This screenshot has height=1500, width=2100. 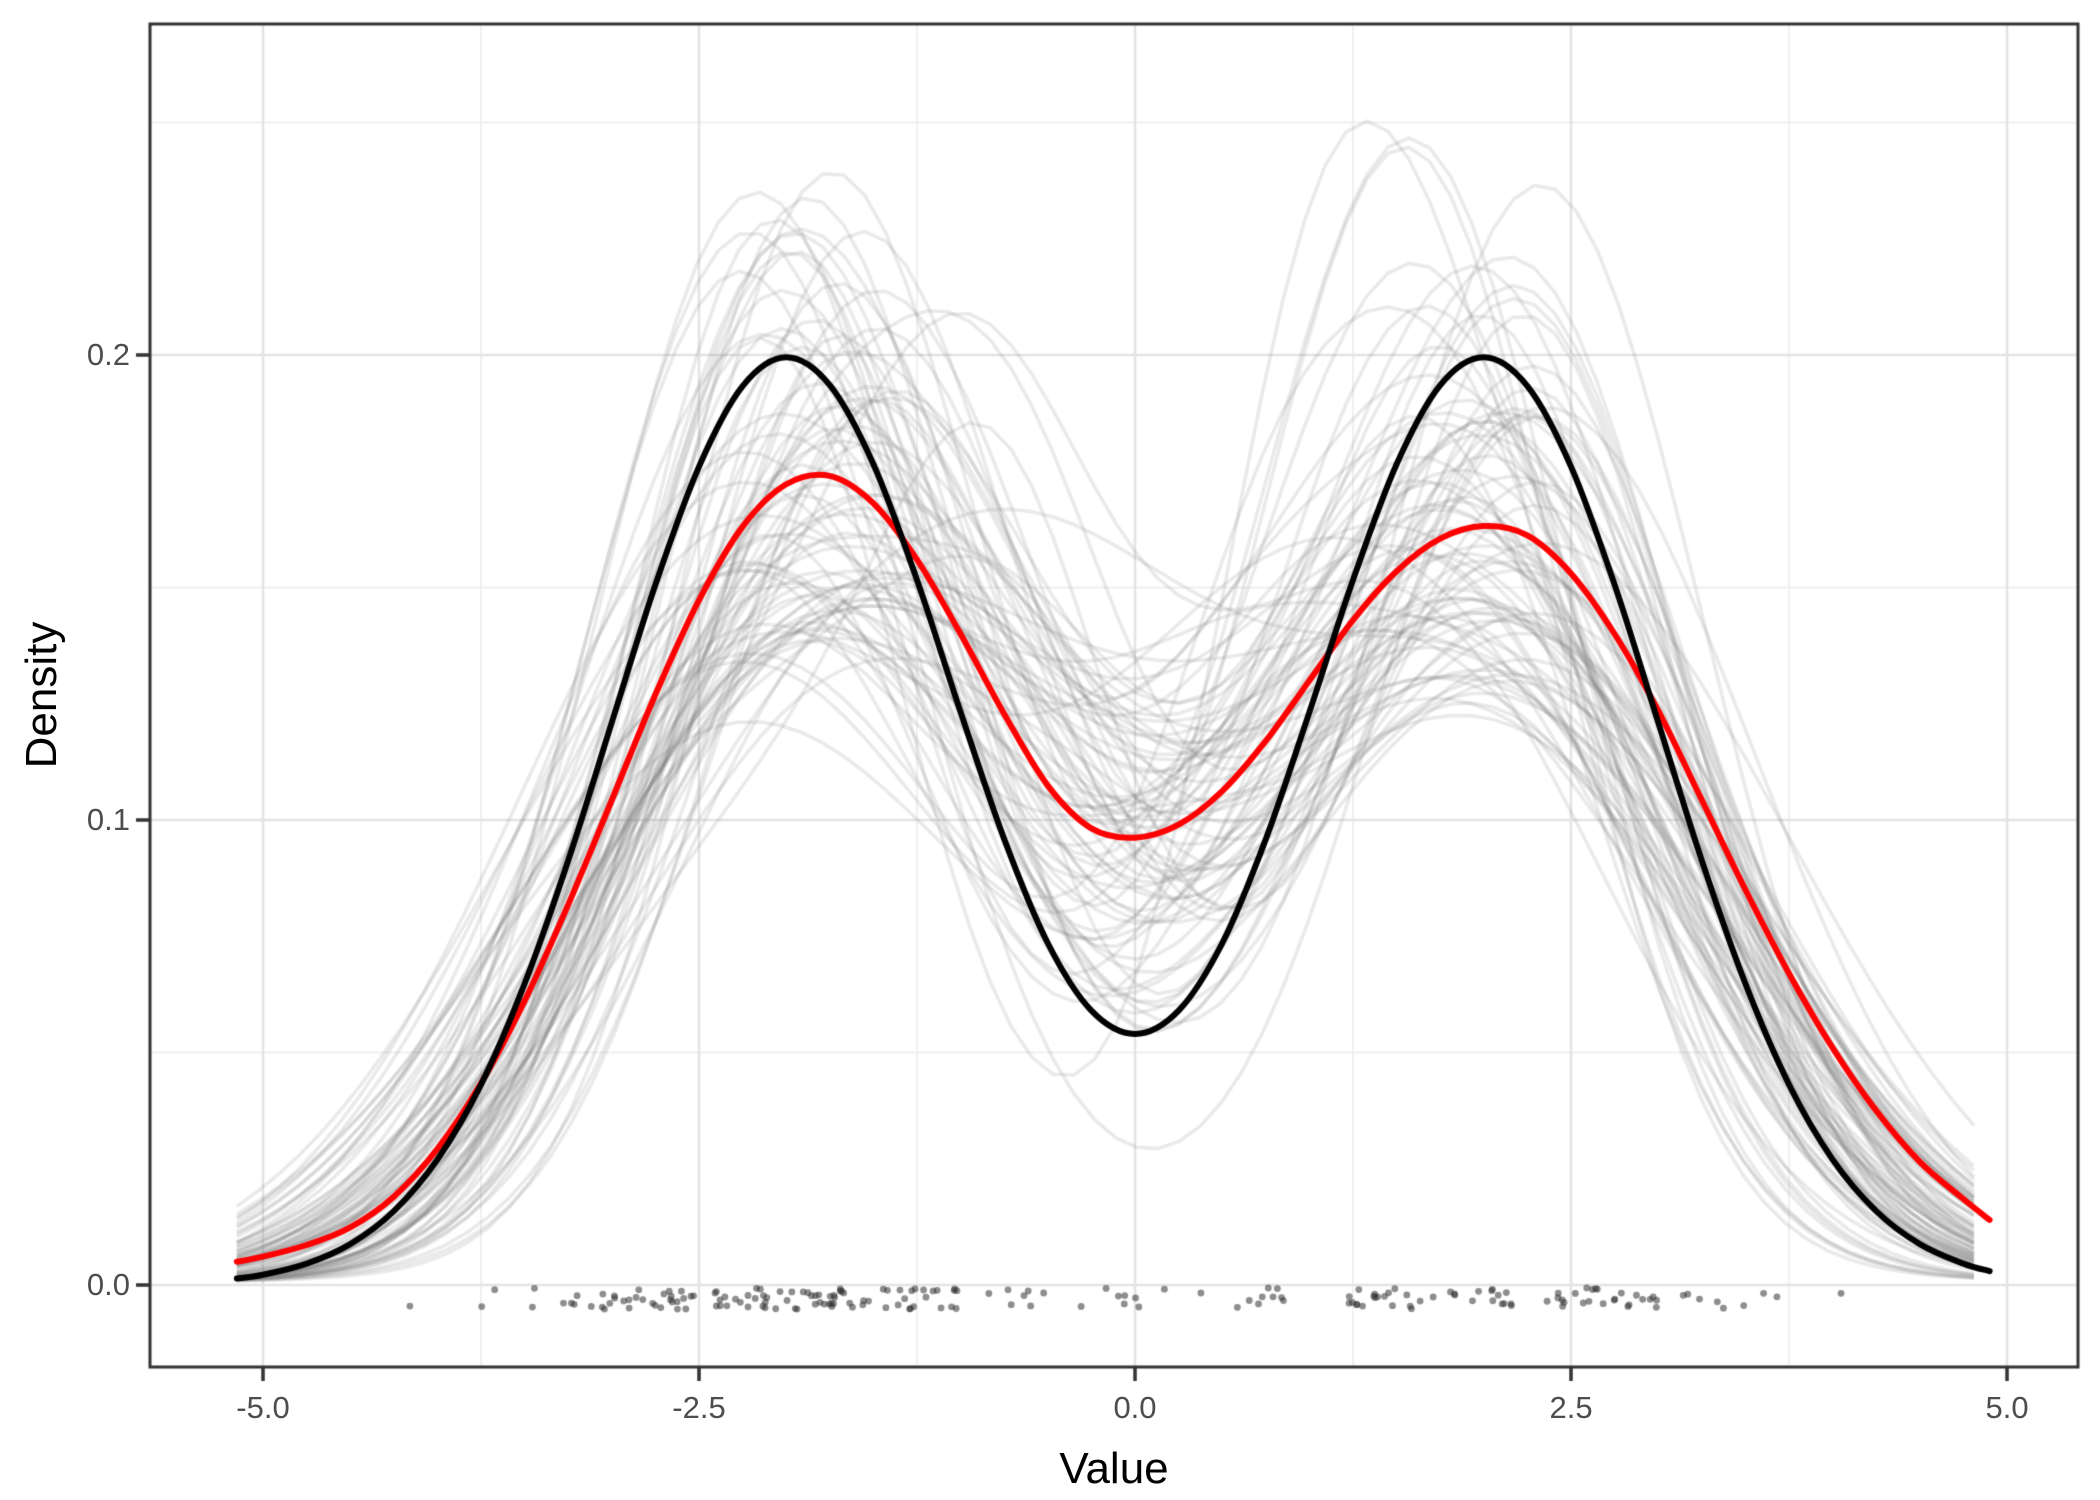 I want to click on y-tick-label: 0.0, so click(x=108, y=1285).